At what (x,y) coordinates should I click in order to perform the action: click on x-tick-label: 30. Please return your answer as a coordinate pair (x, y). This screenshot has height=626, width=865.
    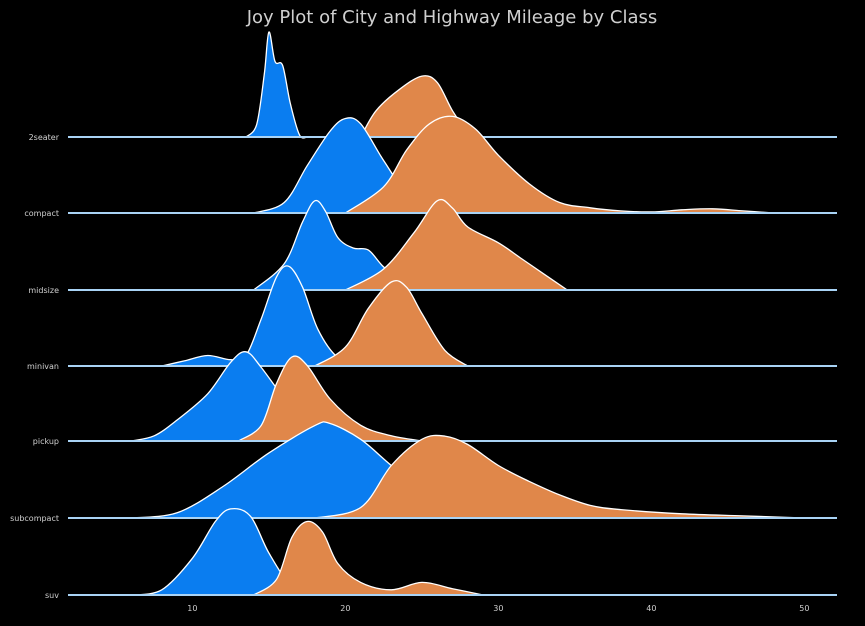
    Looking at the image, I should click on (498, 608).